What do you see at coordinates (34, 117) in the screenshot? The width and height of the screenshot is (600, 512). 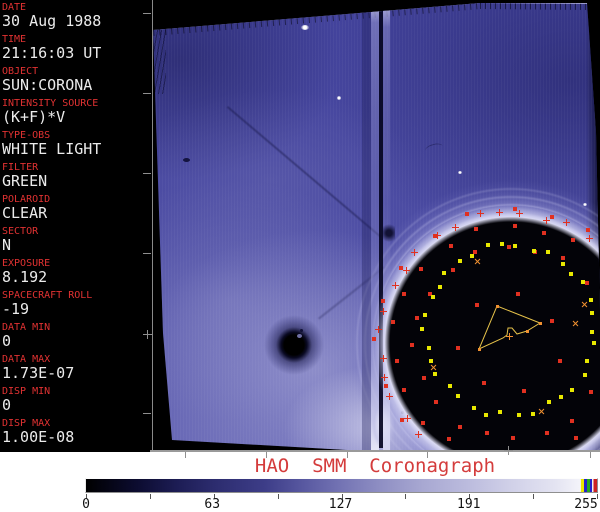 I see `field-value: (K+F)*V` at bounding box center [34, 117].